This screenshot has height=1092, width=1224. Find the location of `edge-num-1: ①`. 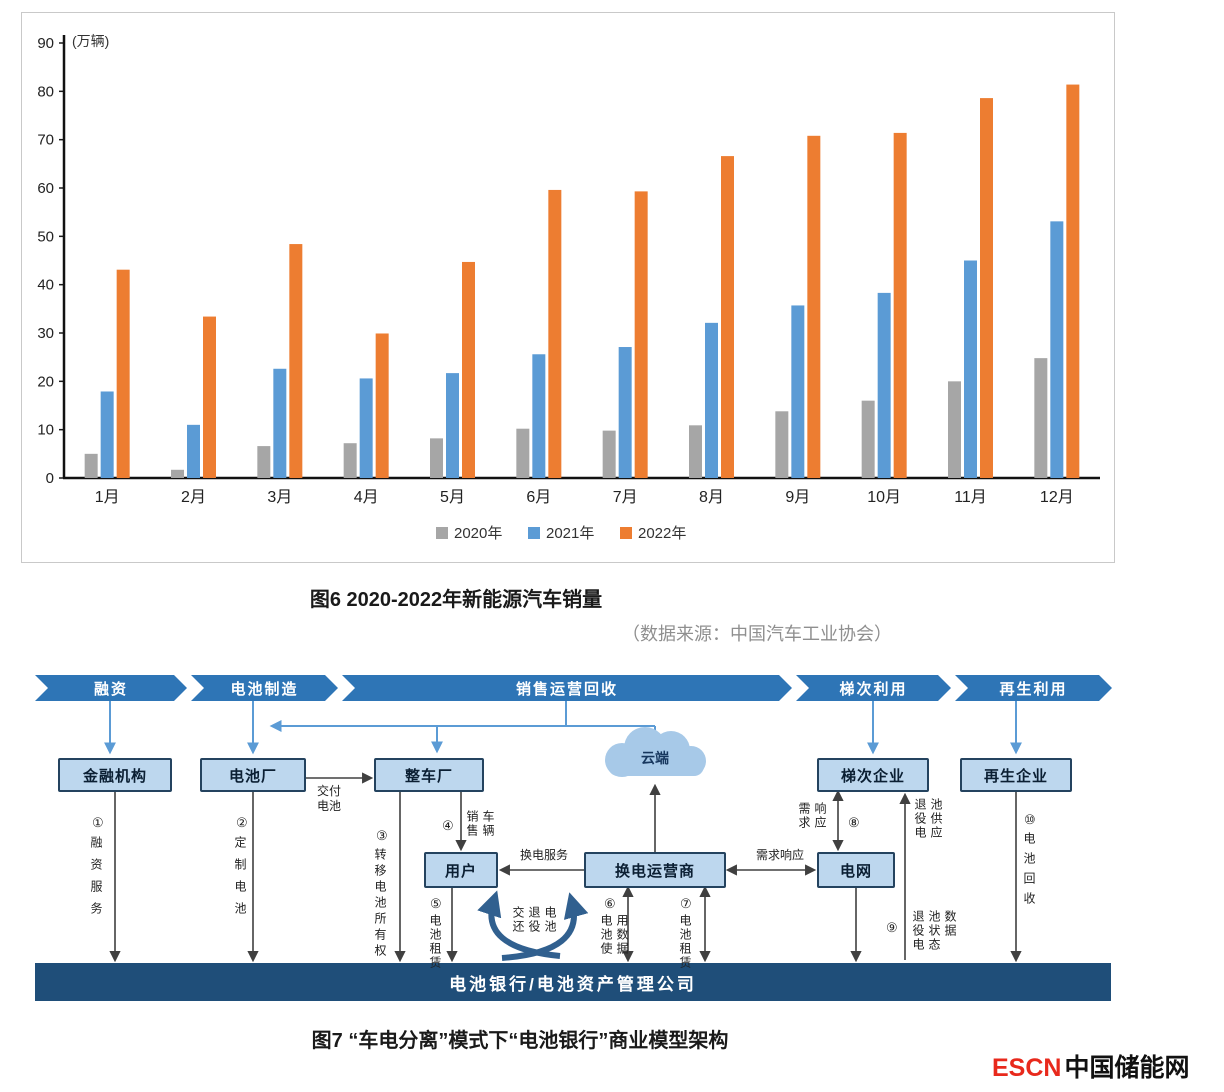

edge-num-1: ① is located at coordinates (98, 822).